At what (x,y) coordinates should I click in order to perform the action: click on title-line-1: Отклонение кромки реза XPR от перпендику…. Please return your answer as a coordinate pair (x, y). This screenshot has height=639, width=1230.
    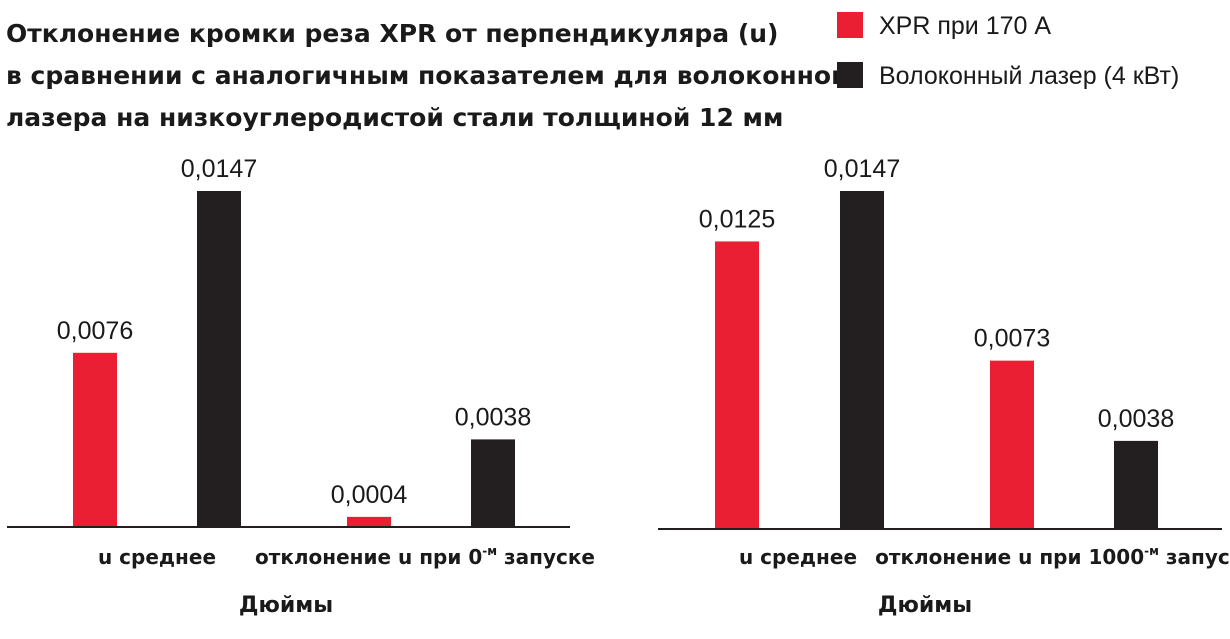
    Looking at the image, I should click on (392, 33).